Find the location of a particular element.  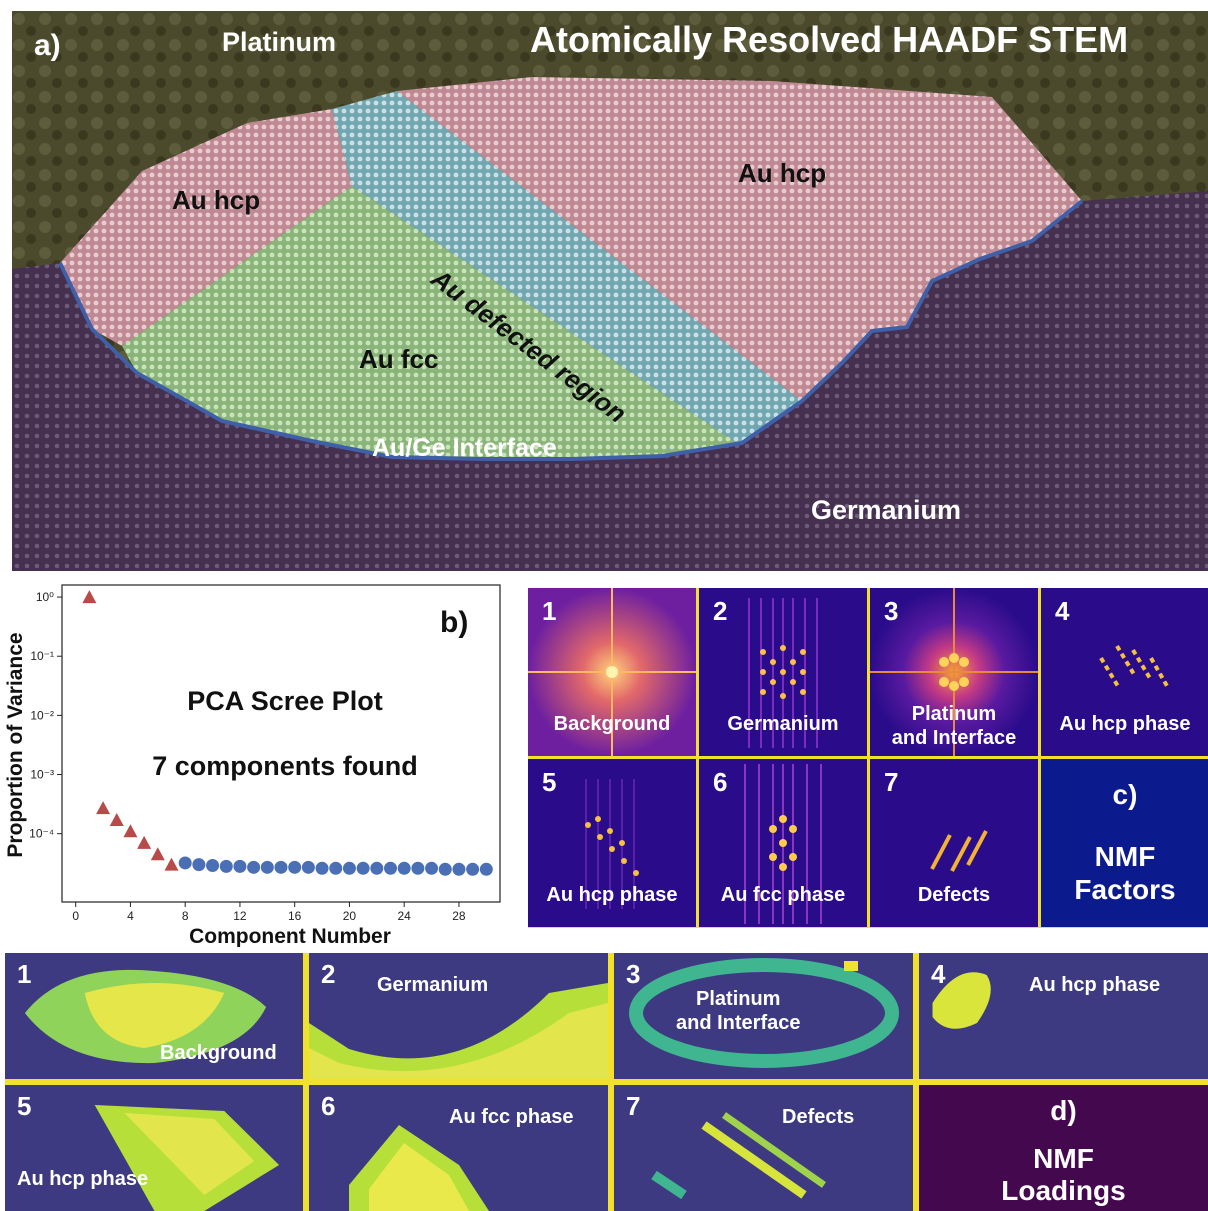

x-tick-label: 4 is located at coordinates (130, 916).